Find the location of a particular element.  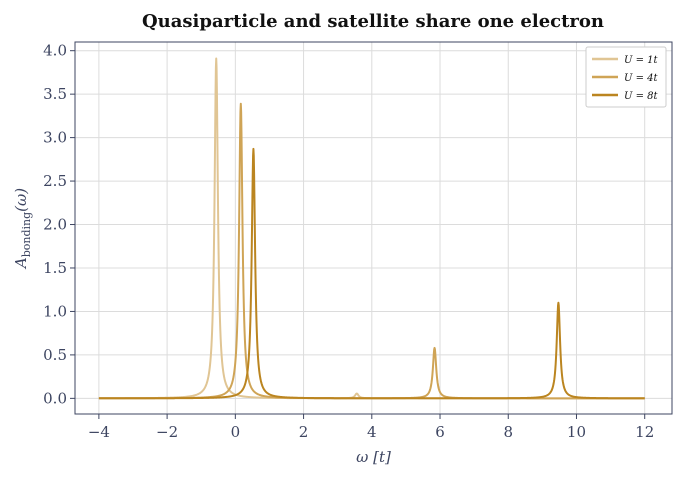

legend-label: U = 1t is located at coordinates (641, 60).